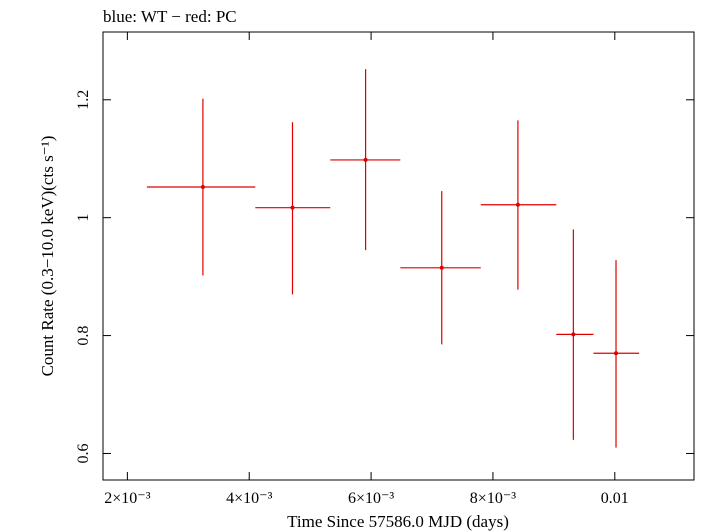  I want to click on x-tick-label: 2×10⁻³, so click(127, 498).